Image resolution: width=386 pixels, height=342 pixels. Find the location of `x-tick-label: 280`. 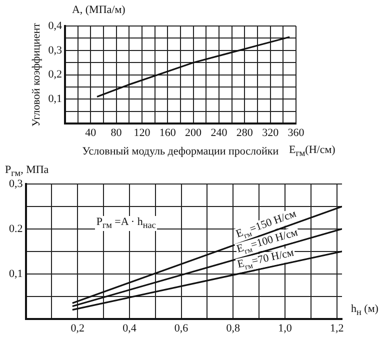

x-tick-label: 280 is located at coordinates (245, 133).